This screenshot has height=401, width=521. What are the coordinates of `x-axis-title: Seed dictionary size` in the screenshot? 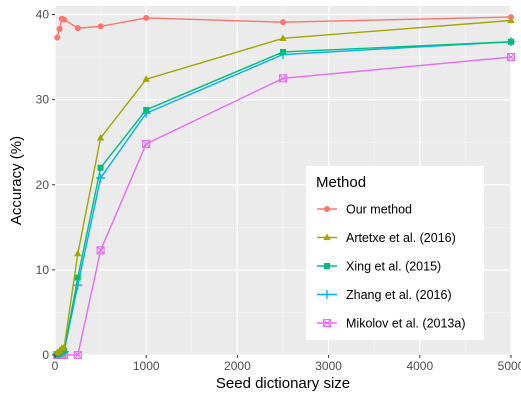 It's located at (283, 383).